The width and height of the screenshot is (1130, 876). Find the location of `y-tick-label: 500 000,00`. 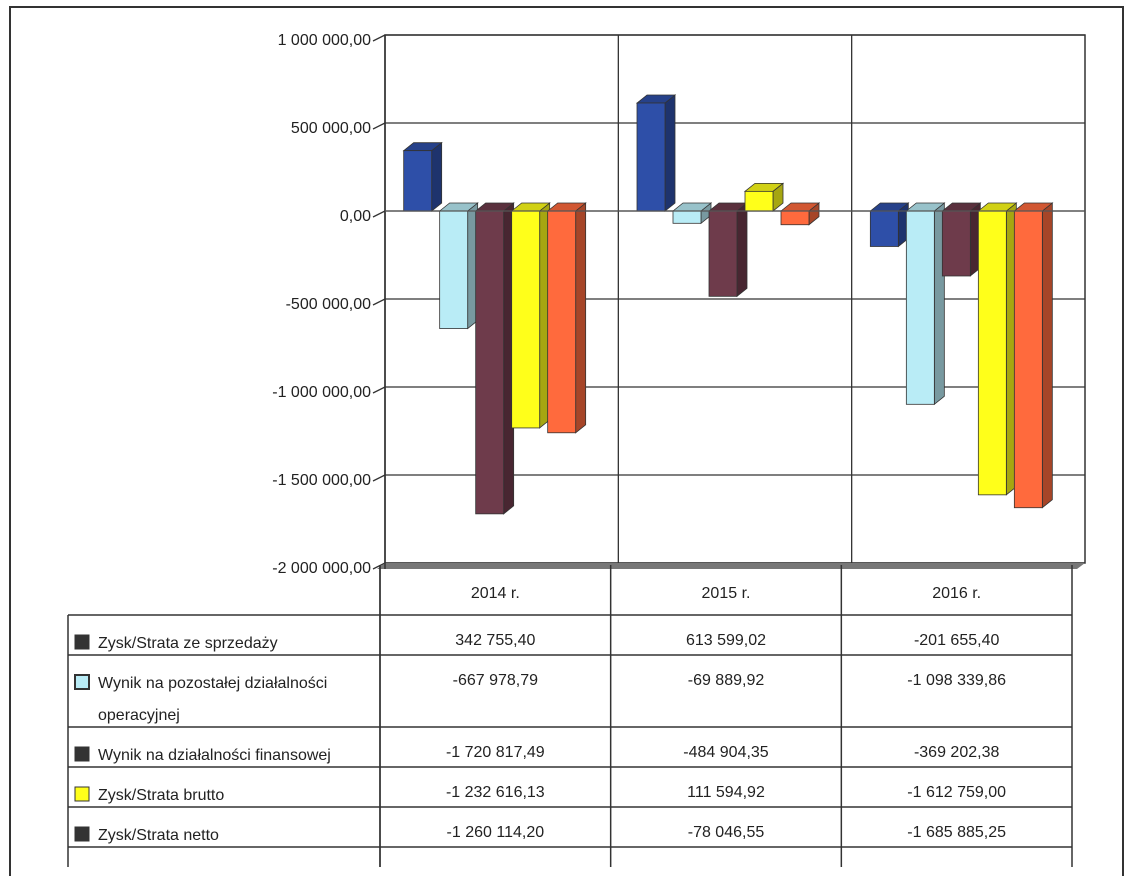

y-tick-label: 500 000,00 is located at coordinates (331, 128).